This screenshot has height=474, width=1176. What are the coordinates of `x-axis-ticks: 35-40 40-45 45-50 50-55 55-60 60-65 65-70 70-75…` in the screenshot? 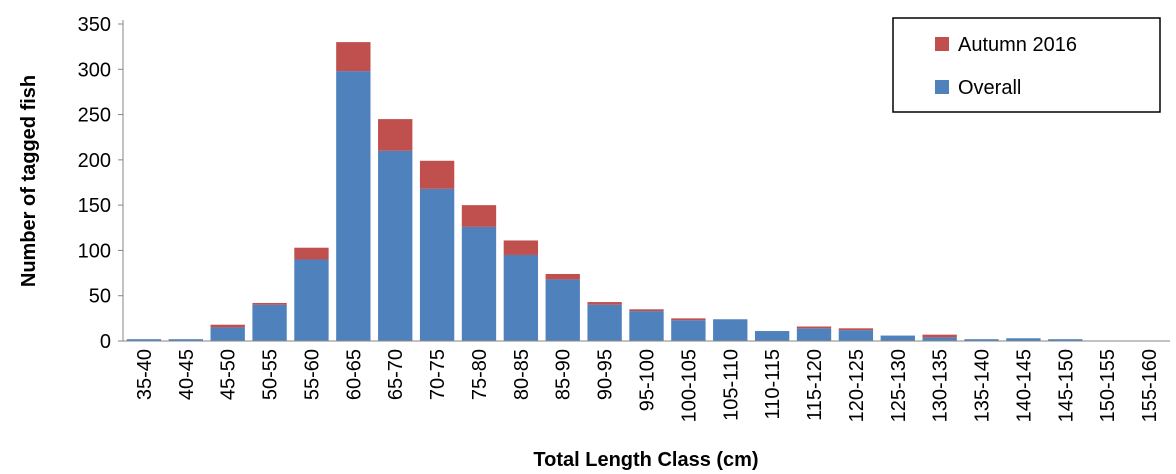 It's located at (647, 385).